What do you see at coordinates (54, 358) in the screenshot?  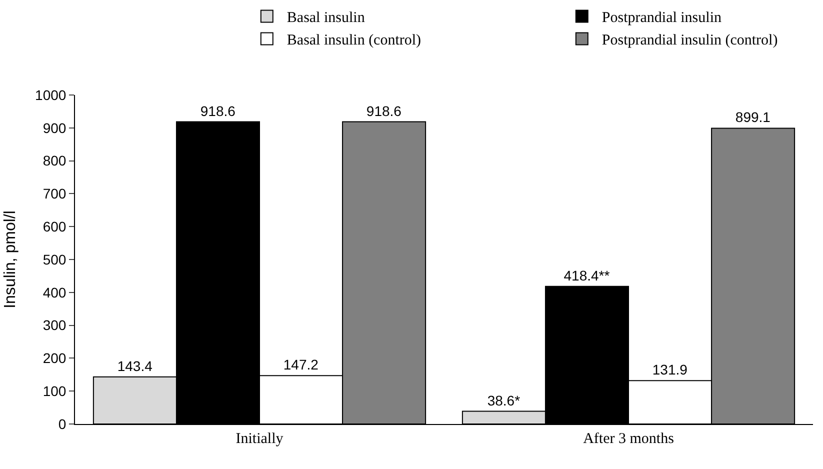 I see `y-tick-label: 200` at bounding box center [54, 358].